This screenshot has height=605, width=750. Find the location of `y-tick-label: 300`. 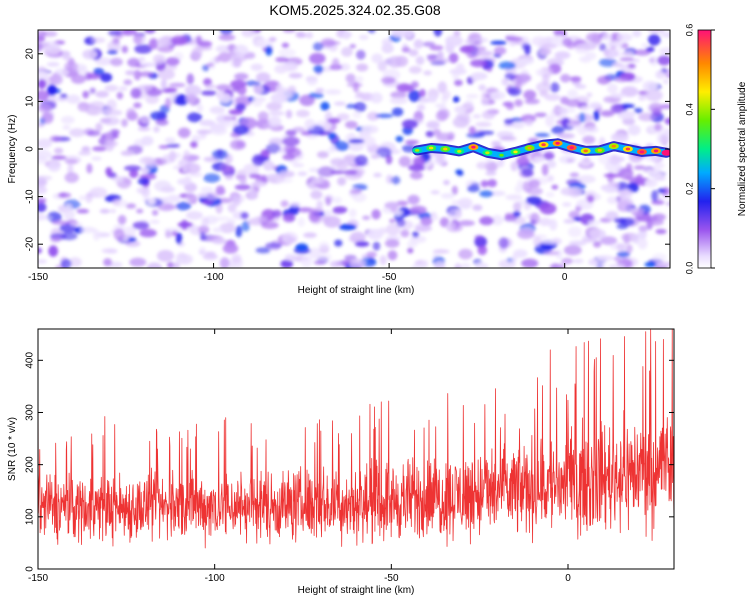

y-tick-label: 300 is located at coordinates (30, 412).